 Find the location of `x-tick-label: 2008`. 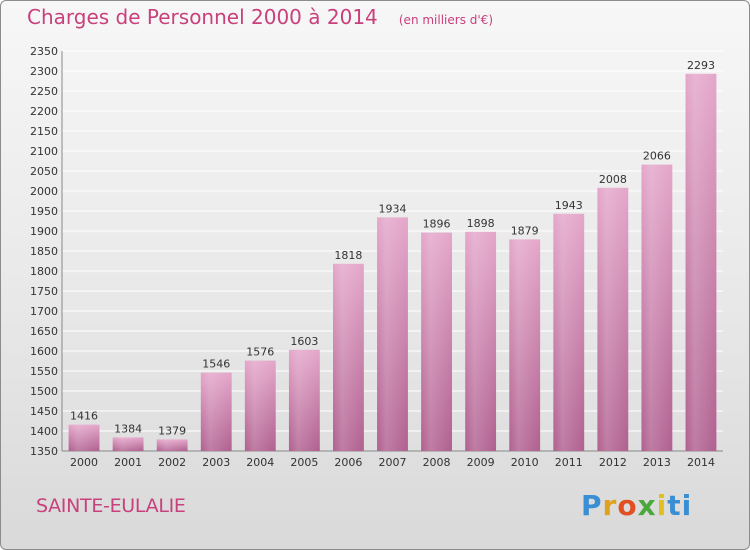

x-tick-label: 2008 is located at coordinates (437, 462).